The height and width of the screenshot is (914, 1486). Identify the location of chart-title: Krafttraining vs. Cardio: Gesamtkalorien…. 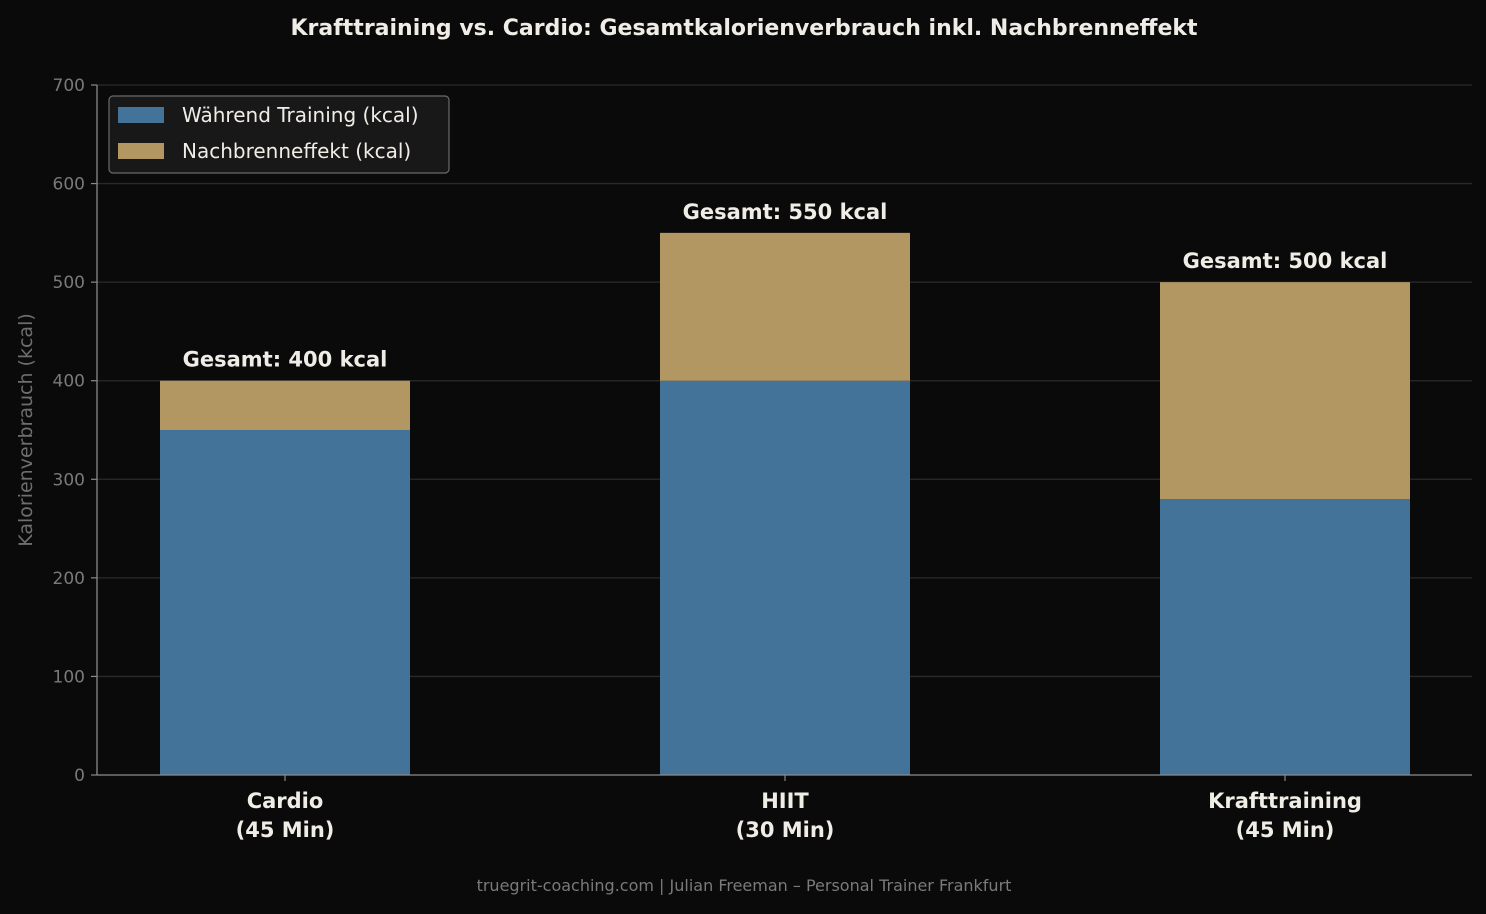
(744, 28).